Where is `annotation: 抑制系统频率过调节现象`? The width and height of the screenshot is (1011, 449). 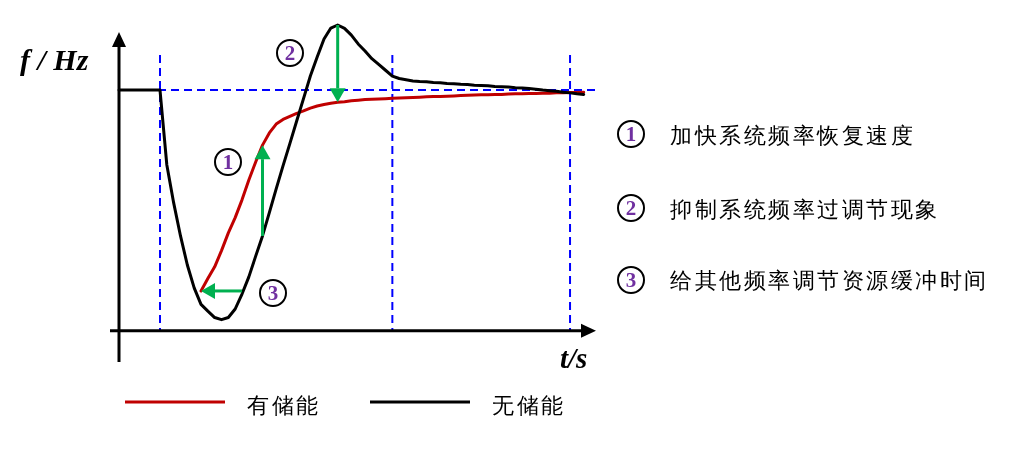 annotation: 抑制系统频率过调节现象 is located at coordinates (805, 209).